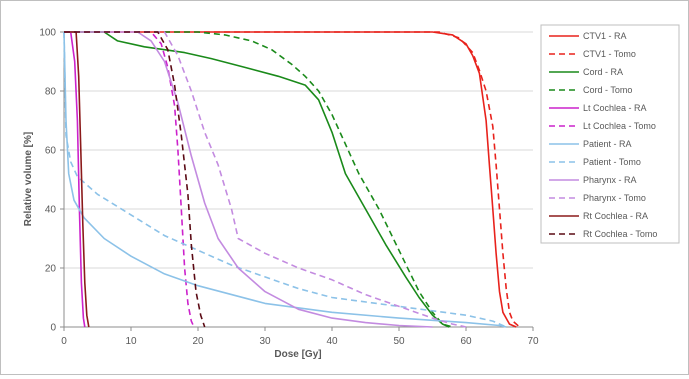 The width and height of the screenshot is (689, 379). What do you see at coordinates (610, 180) in the screenshot?
I see `legend-label-pharynx-ra: Pharynx - RA` at bounding box center [610, 180].